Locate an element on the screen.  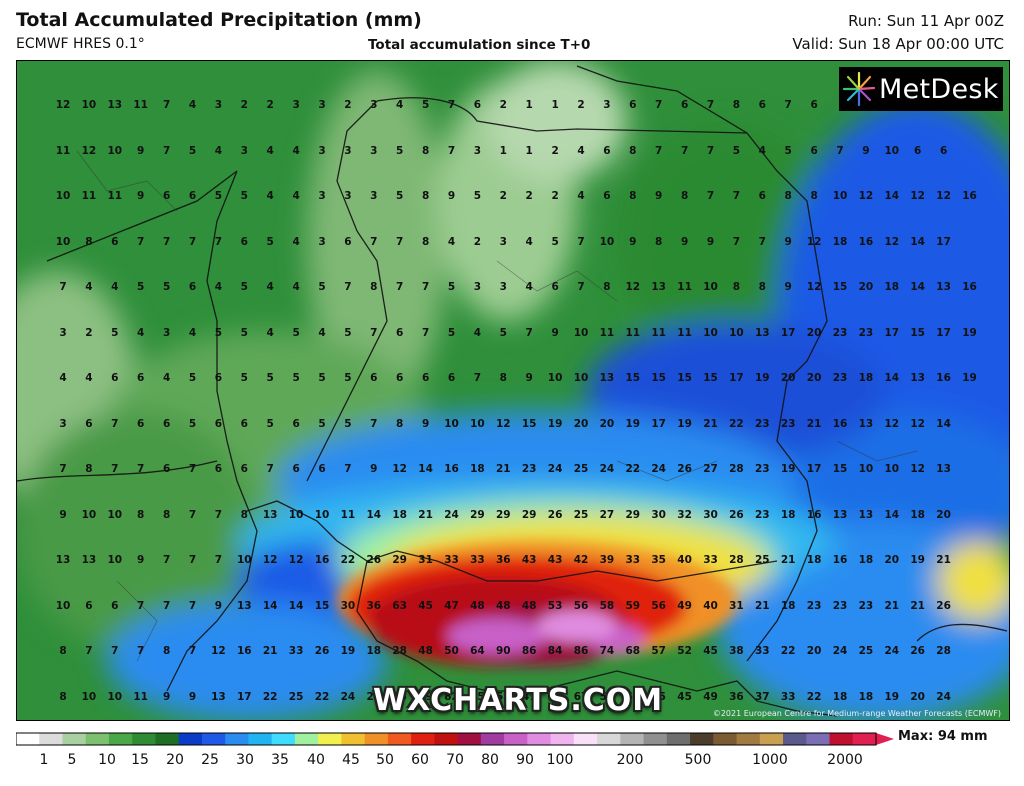
grid-value: 24 is located at coordinates (658, 468).